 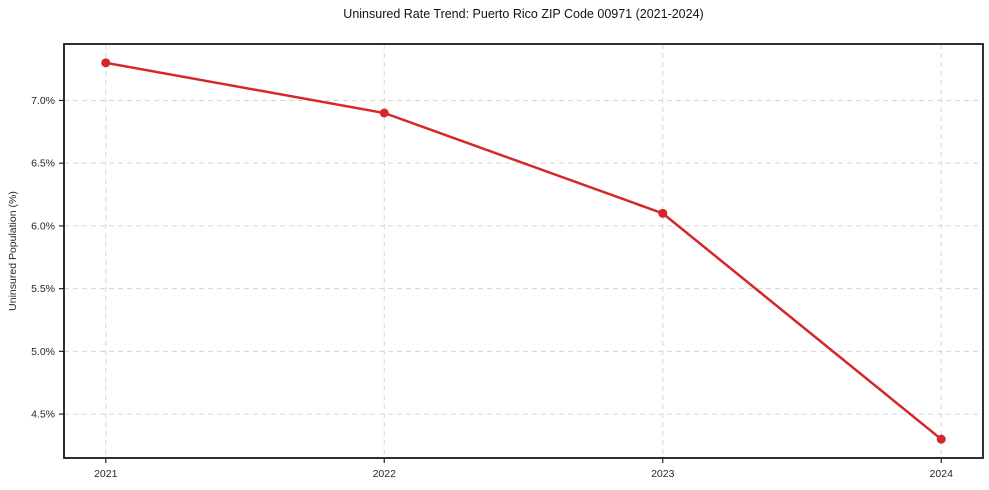 What do you see at coordinates (43, 101) in the screenshot?
I see `y-tick-label: 7.0%` at bounding box center [43, 101].